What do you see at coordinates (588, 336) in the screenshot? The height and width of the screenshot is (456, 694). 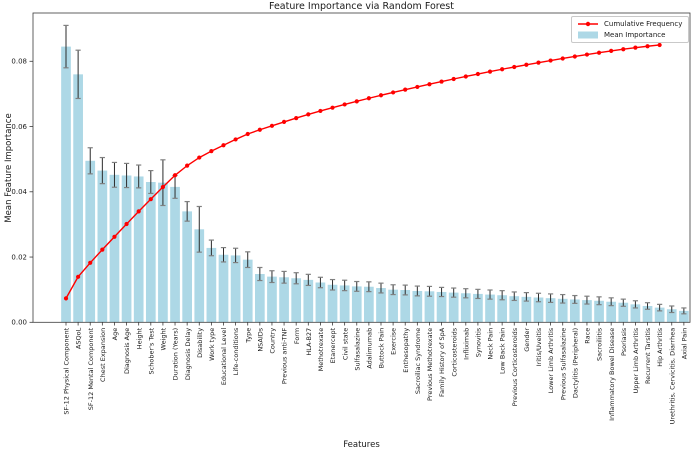 I see `x-tick-label: Race` at bounding box center [588, 336].